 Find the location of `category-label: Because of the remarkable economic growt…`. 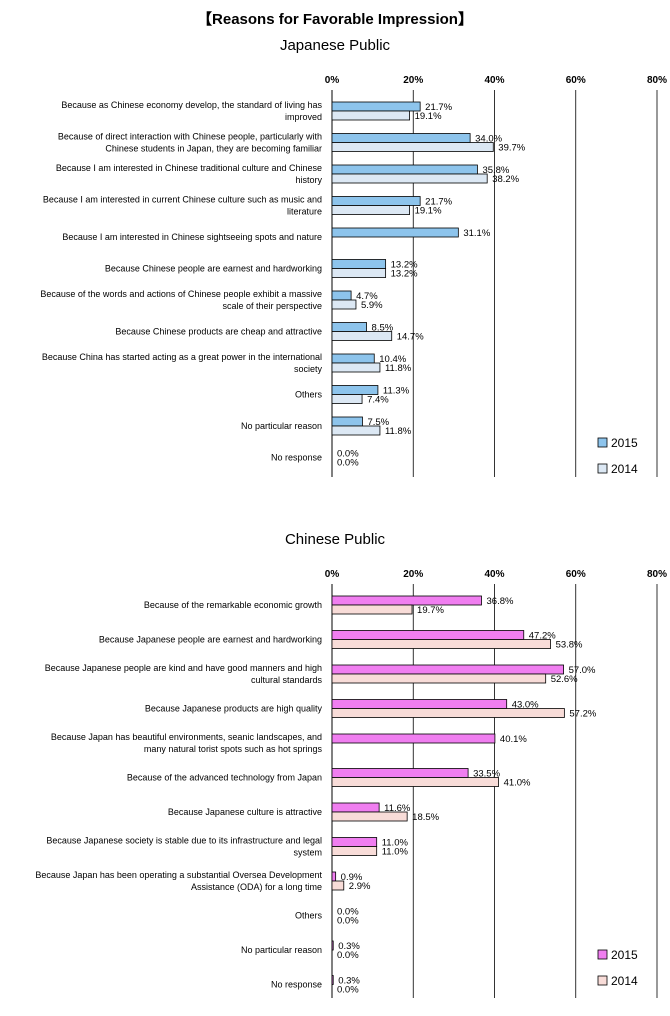

category-label: Because of the remarkable economic growt… is located at coordinates (233, 605).